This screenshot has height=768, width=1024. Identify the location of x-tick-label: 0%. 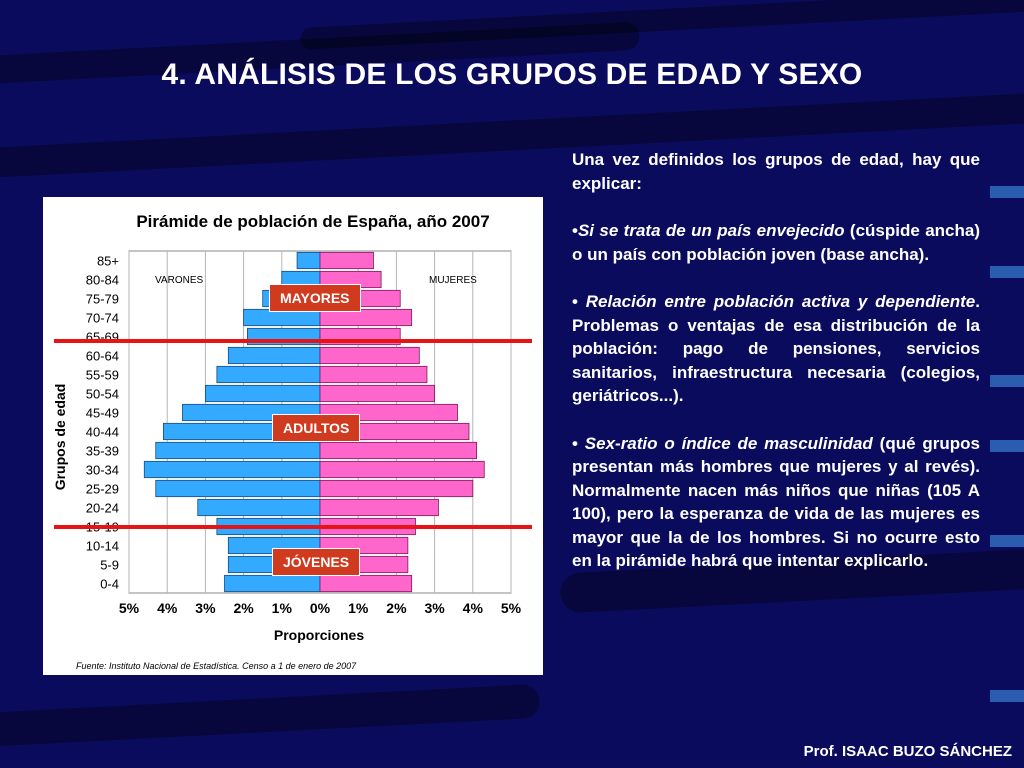
(320, 608).